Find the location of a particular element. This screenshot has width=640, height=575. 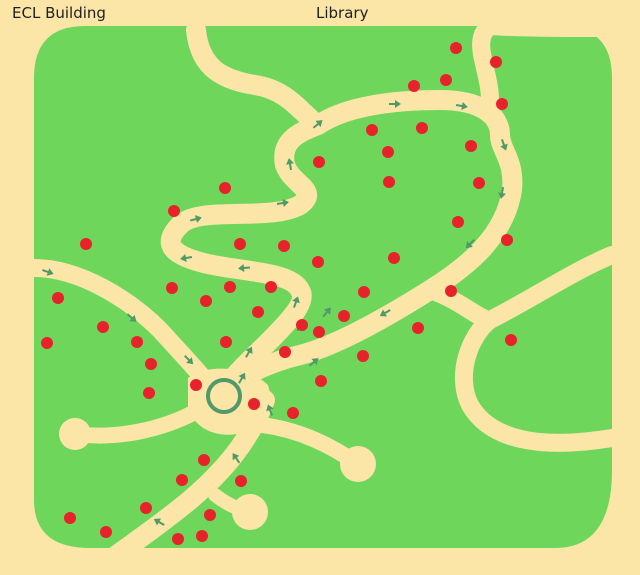

cul-de-sac-west is located at coordinates (75, 434).